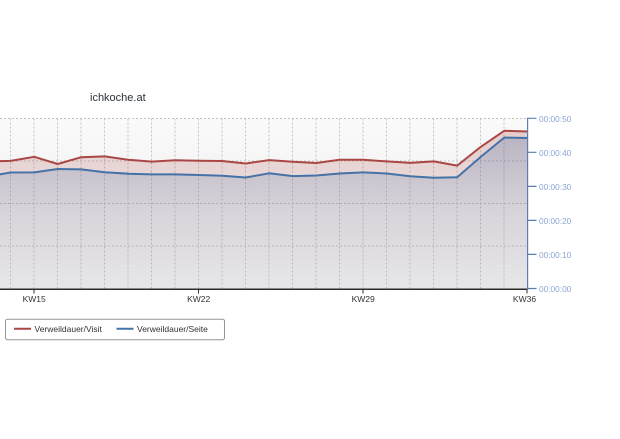  What do you see at coordinates (555, 153) in the screenshot?
I see `svg-text: 00:00:40` at bounding box center [555, 153].